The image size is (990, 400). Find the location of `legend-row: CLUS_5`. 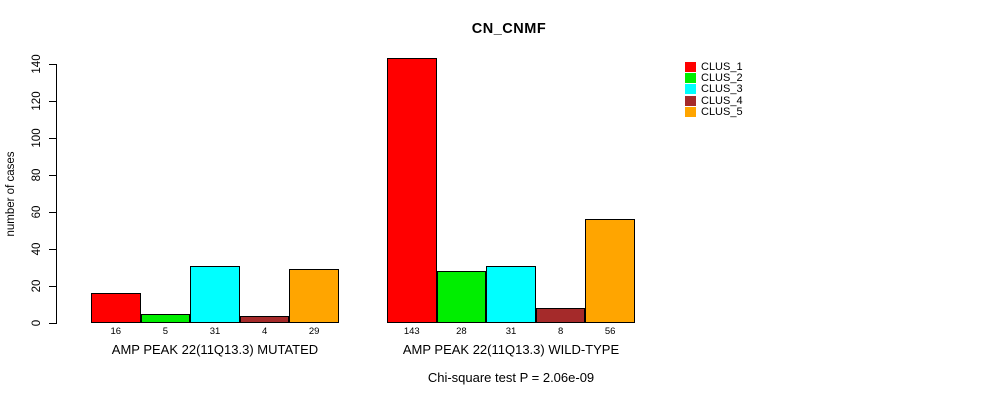

legend-row: CLUS_5 is located at coordinates (714, 111).